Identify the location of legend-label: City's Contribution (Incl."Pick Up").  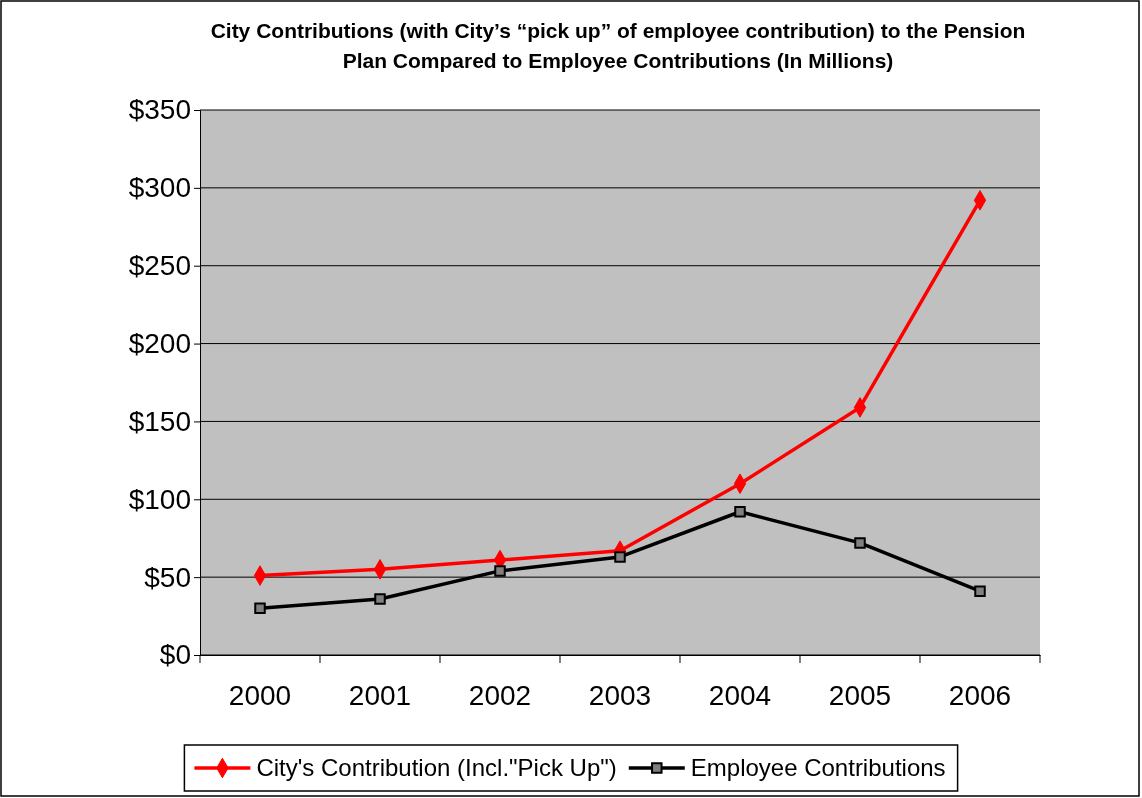
(436, 768).